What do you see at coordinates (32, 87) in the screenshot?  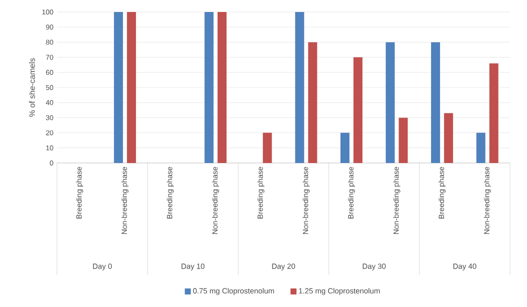 I see `y-axis-title: % of she-camels` at bounding box center [32, 87].